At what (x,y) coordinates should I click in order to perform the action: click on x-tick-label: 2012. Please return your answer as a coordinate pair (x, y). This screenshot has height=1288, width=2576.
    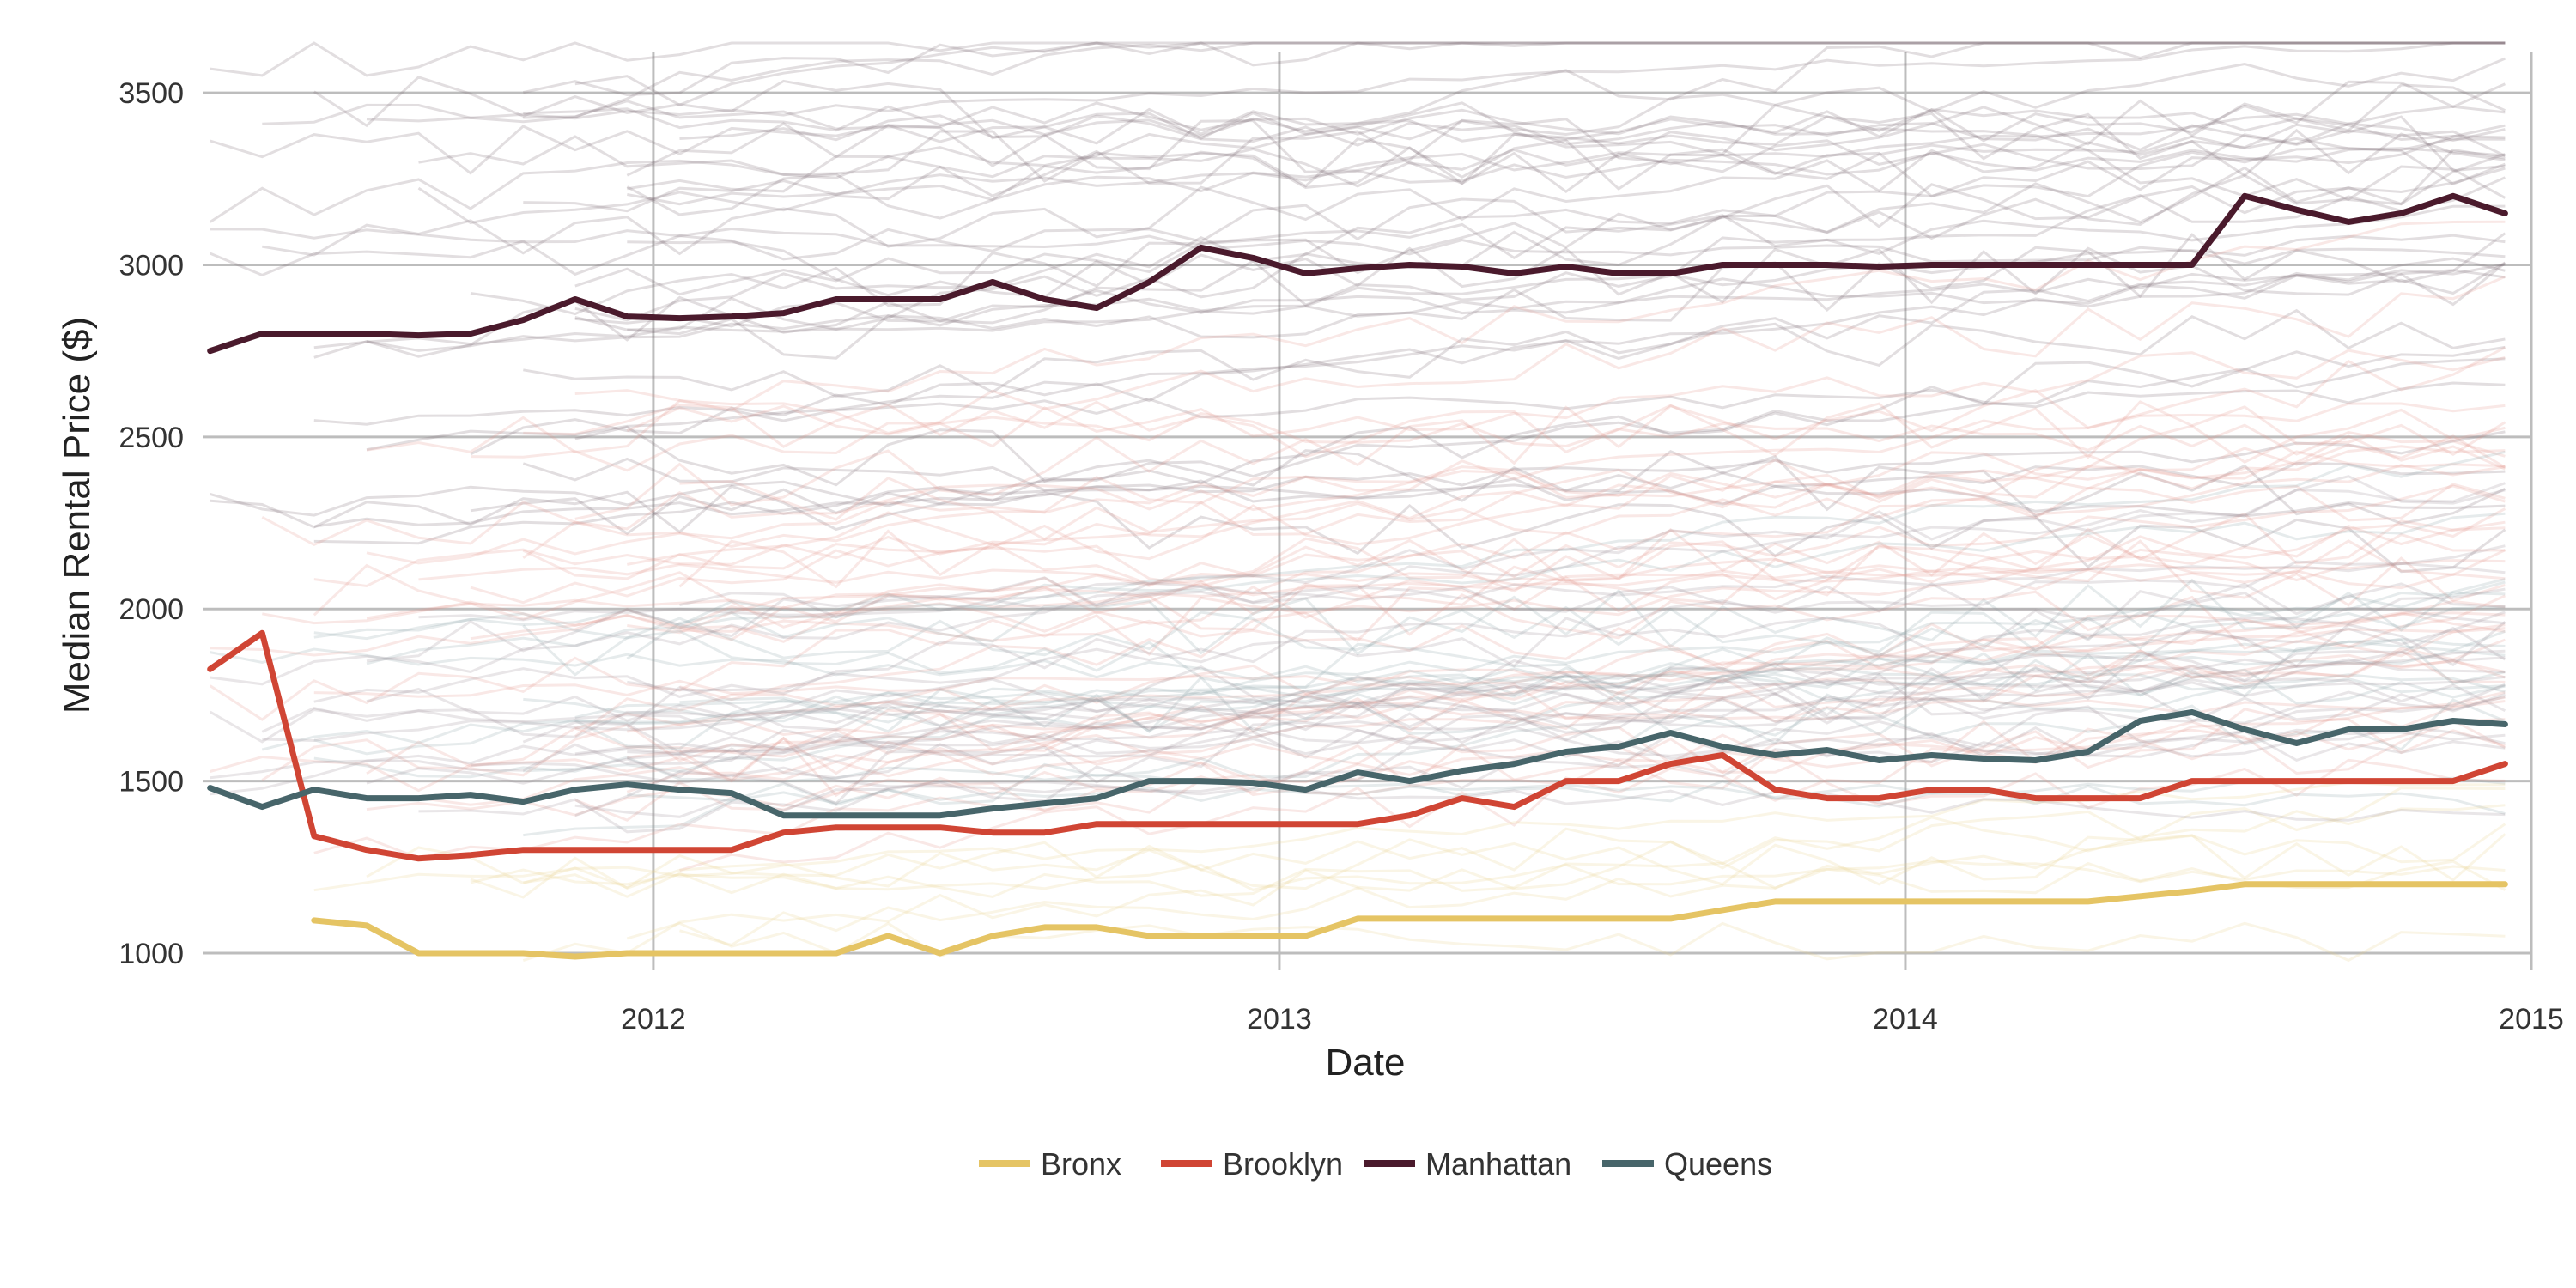
    Looking at the image, I should click on (653, 1020).